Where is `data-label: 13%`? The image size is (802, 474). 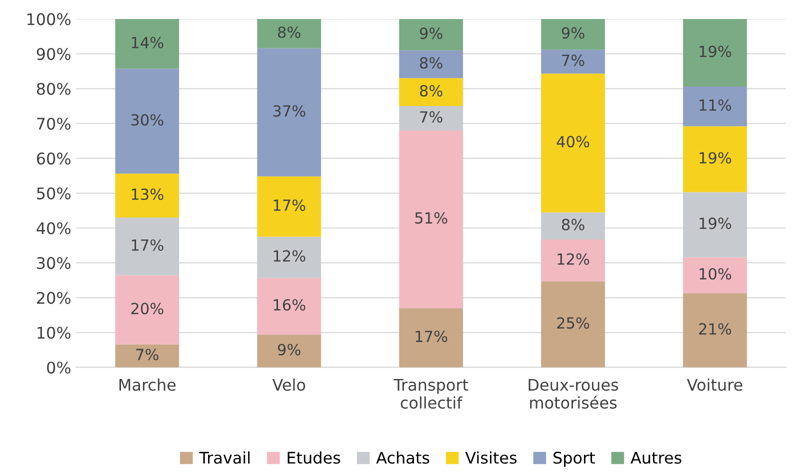 data-label: 13% is located at coordinates (148, 194).